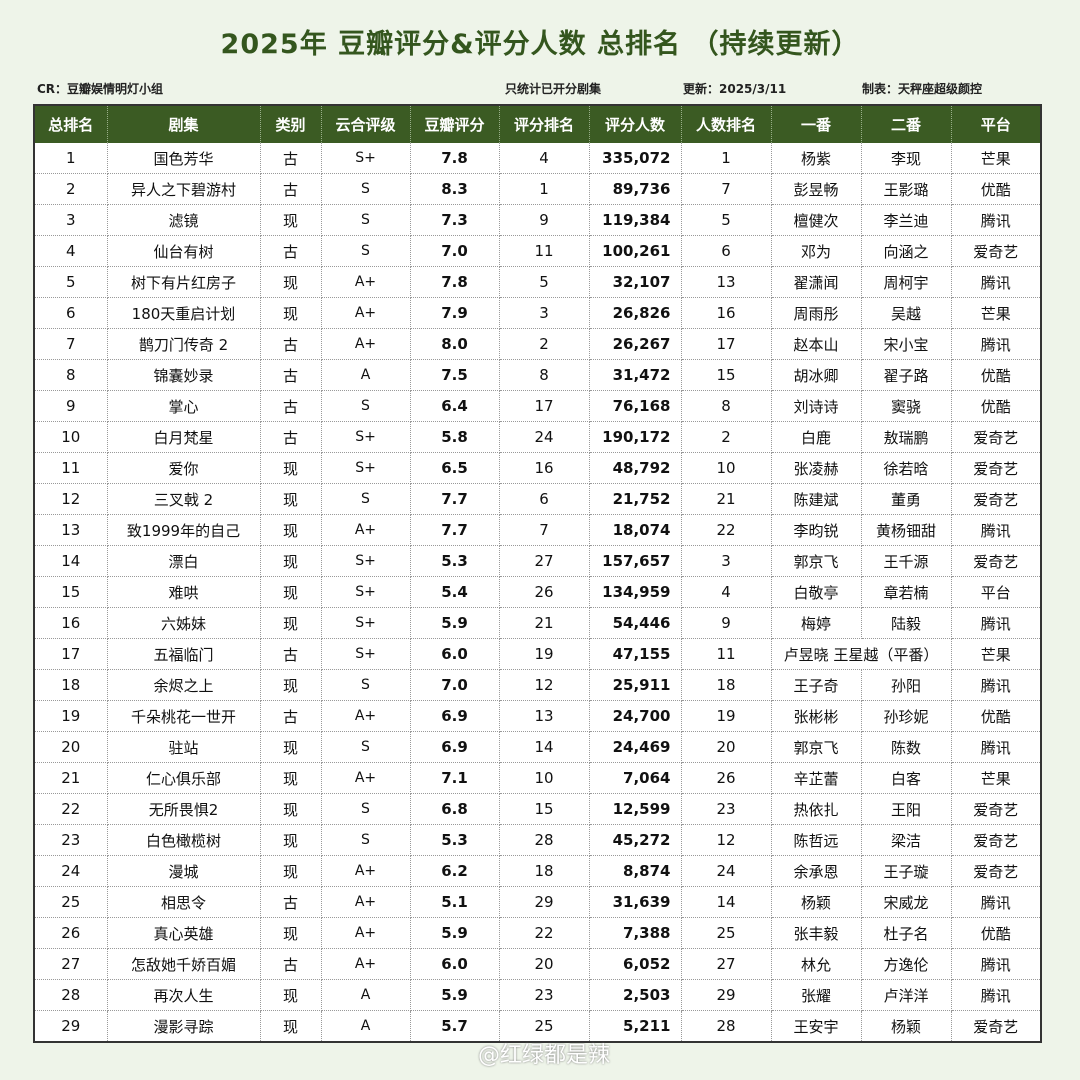 The width and height of the screenshot is (1080, 1080). What do you see at coordinates (71, 189) in the screenshot?
I see `cell-rank: 2` at bounding box center [71, 189].